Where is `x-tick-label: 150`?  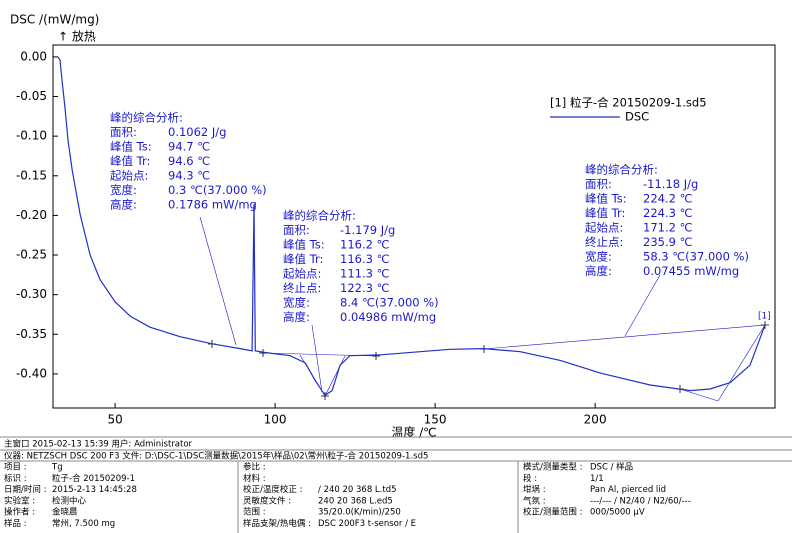 x-tick-label: 150 is located at coordinates (435, 420).